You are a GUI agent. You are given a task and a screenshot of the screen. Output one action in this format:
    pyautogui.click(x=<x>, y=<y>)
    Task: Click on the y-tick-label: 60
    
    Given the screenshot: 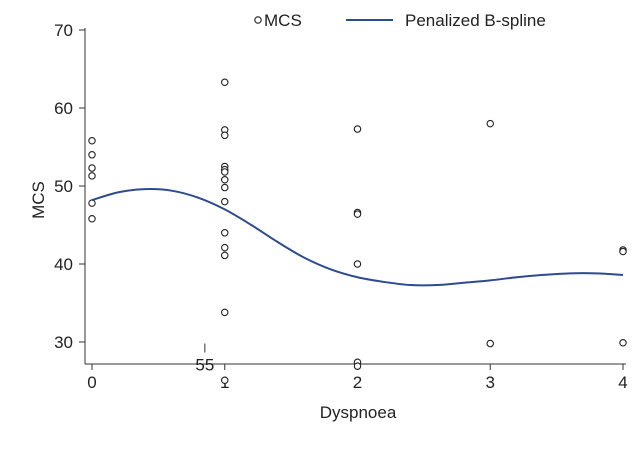 What is the action you would take?
    pyautogui.click(x=63, y=108)
    